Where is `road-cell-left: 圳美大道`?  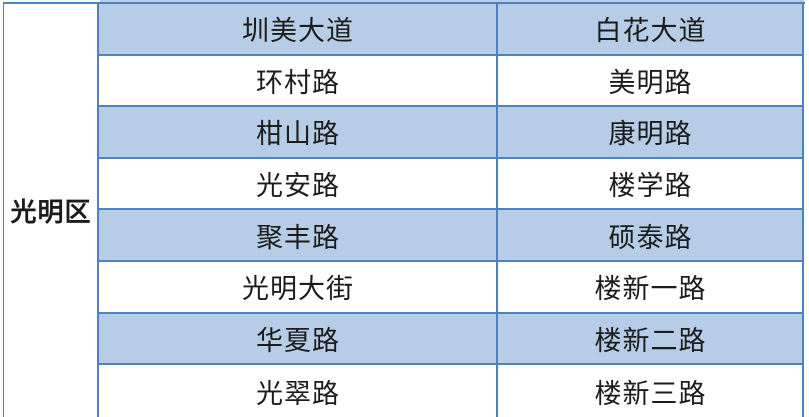 road-cell-left: 圳美大道 is located at coordinates (298, 30).